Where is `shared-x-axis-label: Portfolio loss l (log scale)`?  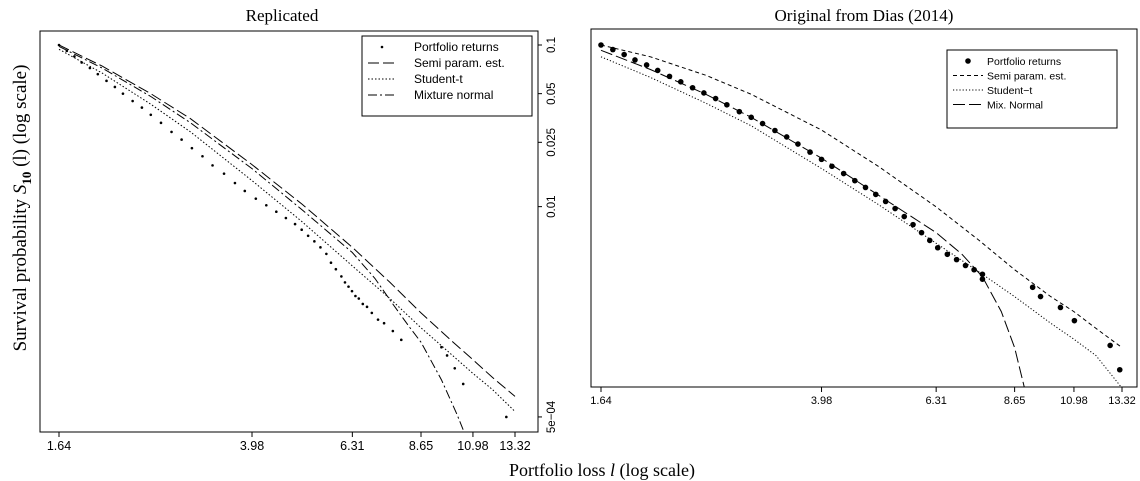
shared-x-axis-label: Portfolio loss l (log scale) is located at coordinates (602, 470).